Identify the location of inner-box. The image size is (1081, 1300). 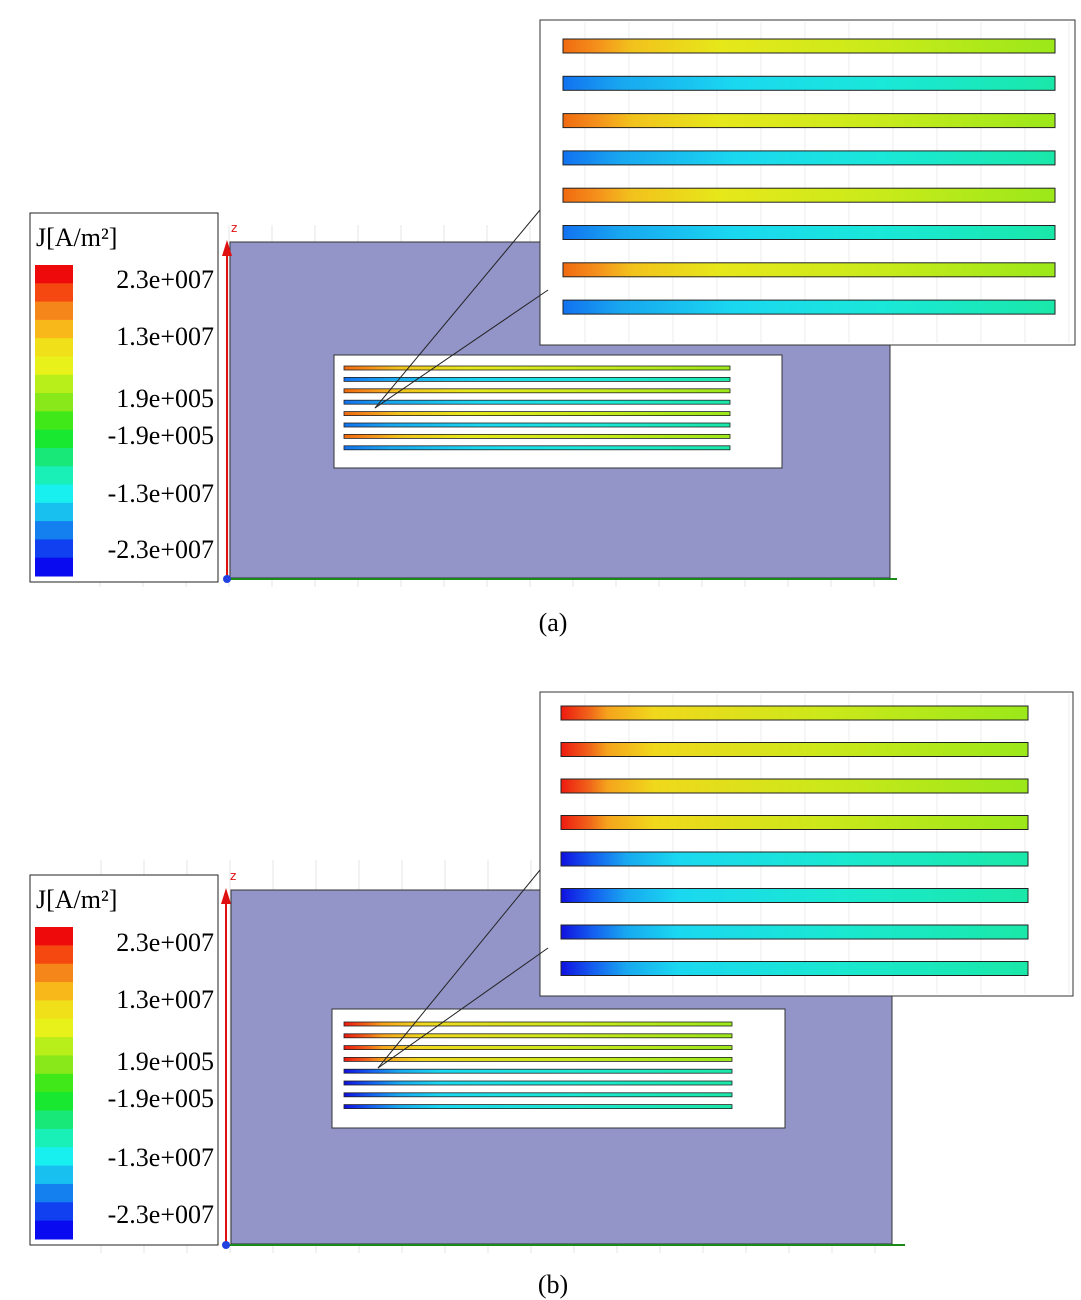
(558, 1068).